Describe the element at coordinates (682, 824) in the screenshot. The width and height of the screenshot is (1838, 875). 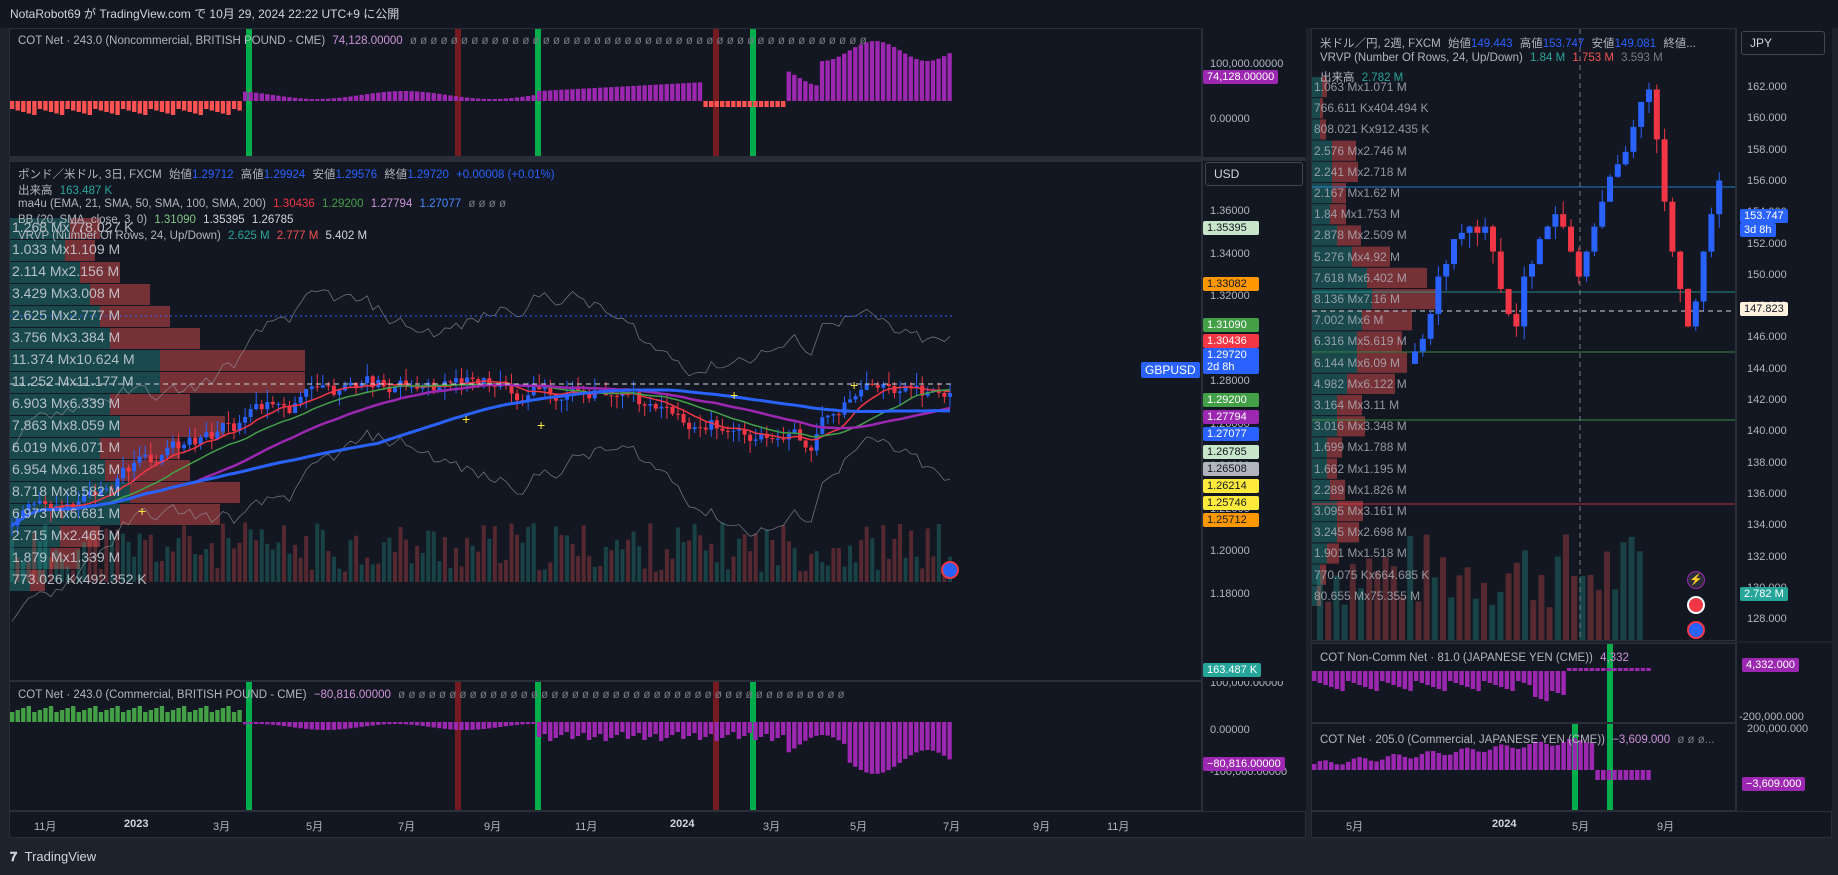
I see `time-tick: 2024` at that location.